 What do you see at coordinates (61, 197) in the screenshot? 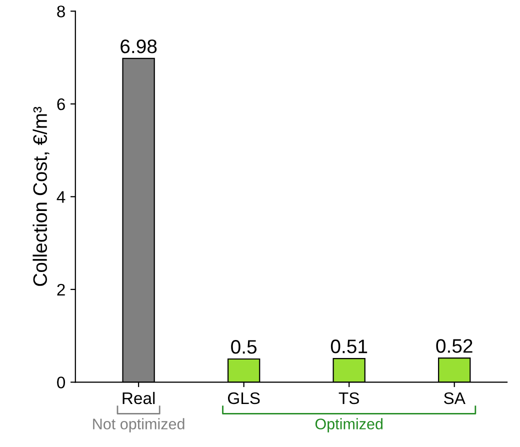
I see `y-tick-label: 4` at bounding box center [61, 197].